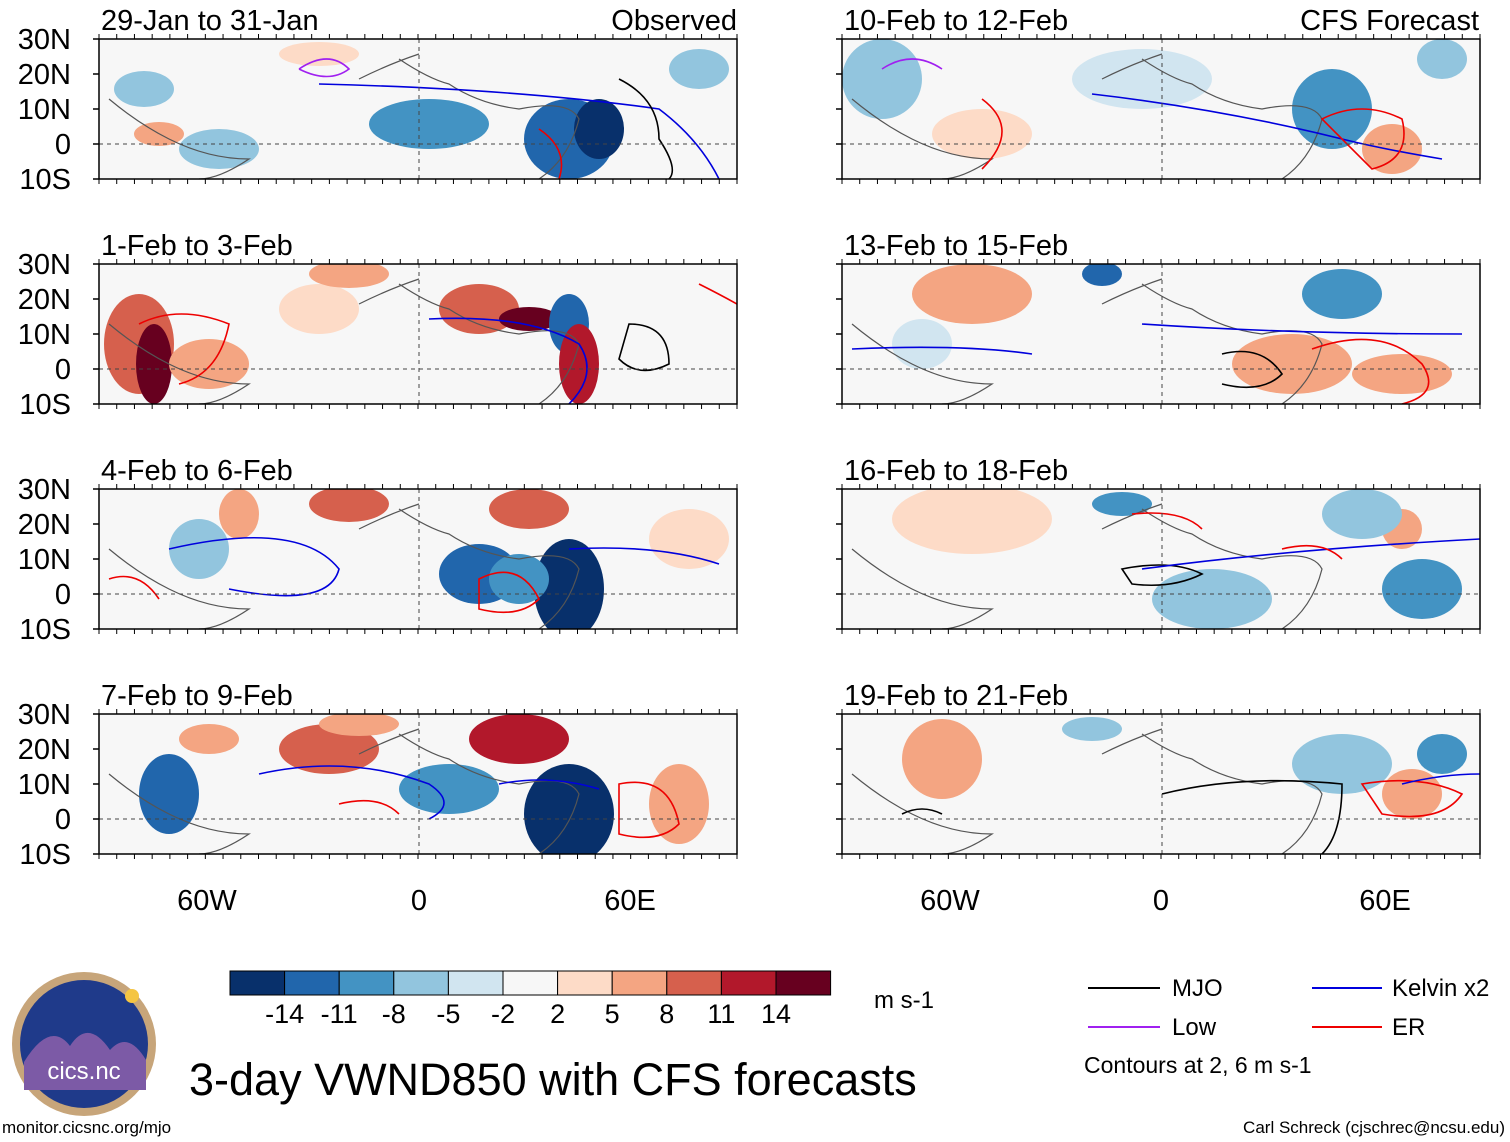  I want to click on footer-url: monitor.cicsnc.org/mjo, so click(86, 1127).